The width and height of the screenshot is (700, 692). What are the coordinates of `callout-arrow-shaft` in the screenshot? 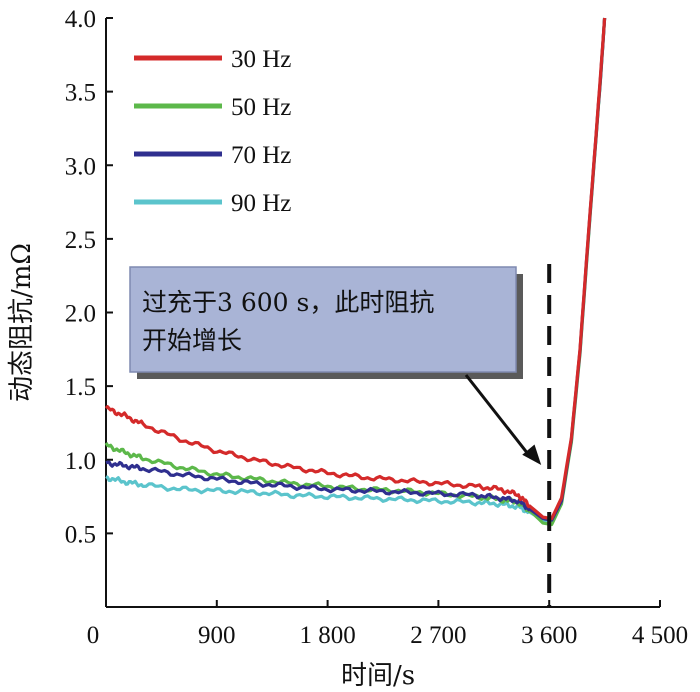 It's located at (498, 416).